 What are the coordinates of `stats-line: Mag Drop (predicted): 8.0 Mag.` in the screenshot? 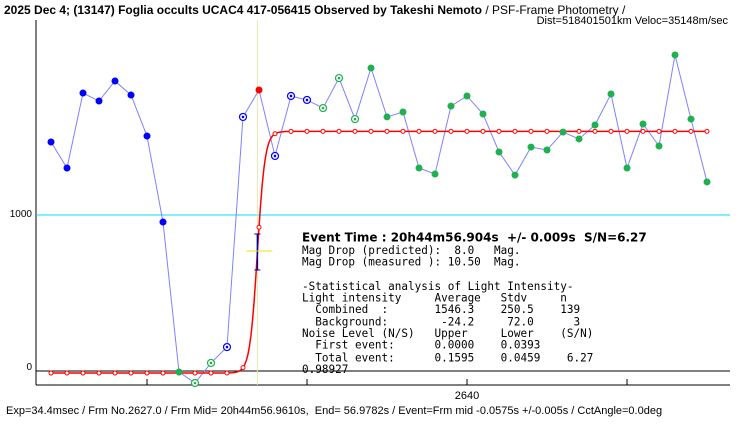 It's located at (411, 250).